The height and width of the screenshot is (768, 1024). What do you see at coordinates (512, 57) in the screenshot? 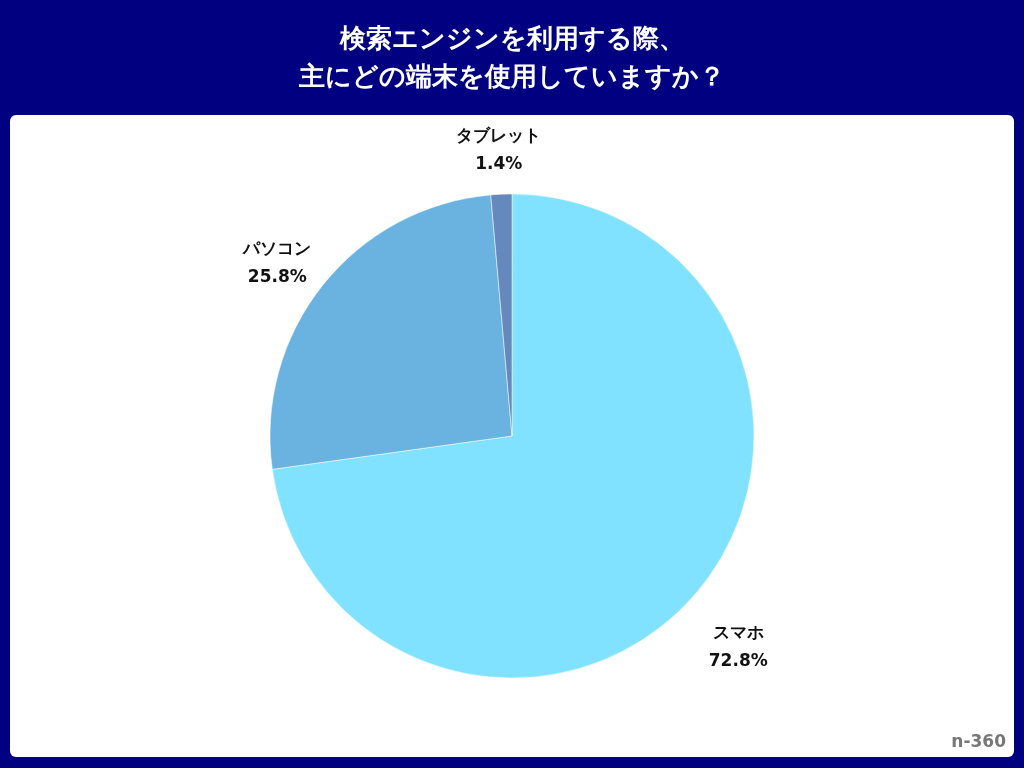
I see `chart-title: 検索エンジンを利用する際、主にどの端末を使用していますか？` at bounding box center [512, 57].